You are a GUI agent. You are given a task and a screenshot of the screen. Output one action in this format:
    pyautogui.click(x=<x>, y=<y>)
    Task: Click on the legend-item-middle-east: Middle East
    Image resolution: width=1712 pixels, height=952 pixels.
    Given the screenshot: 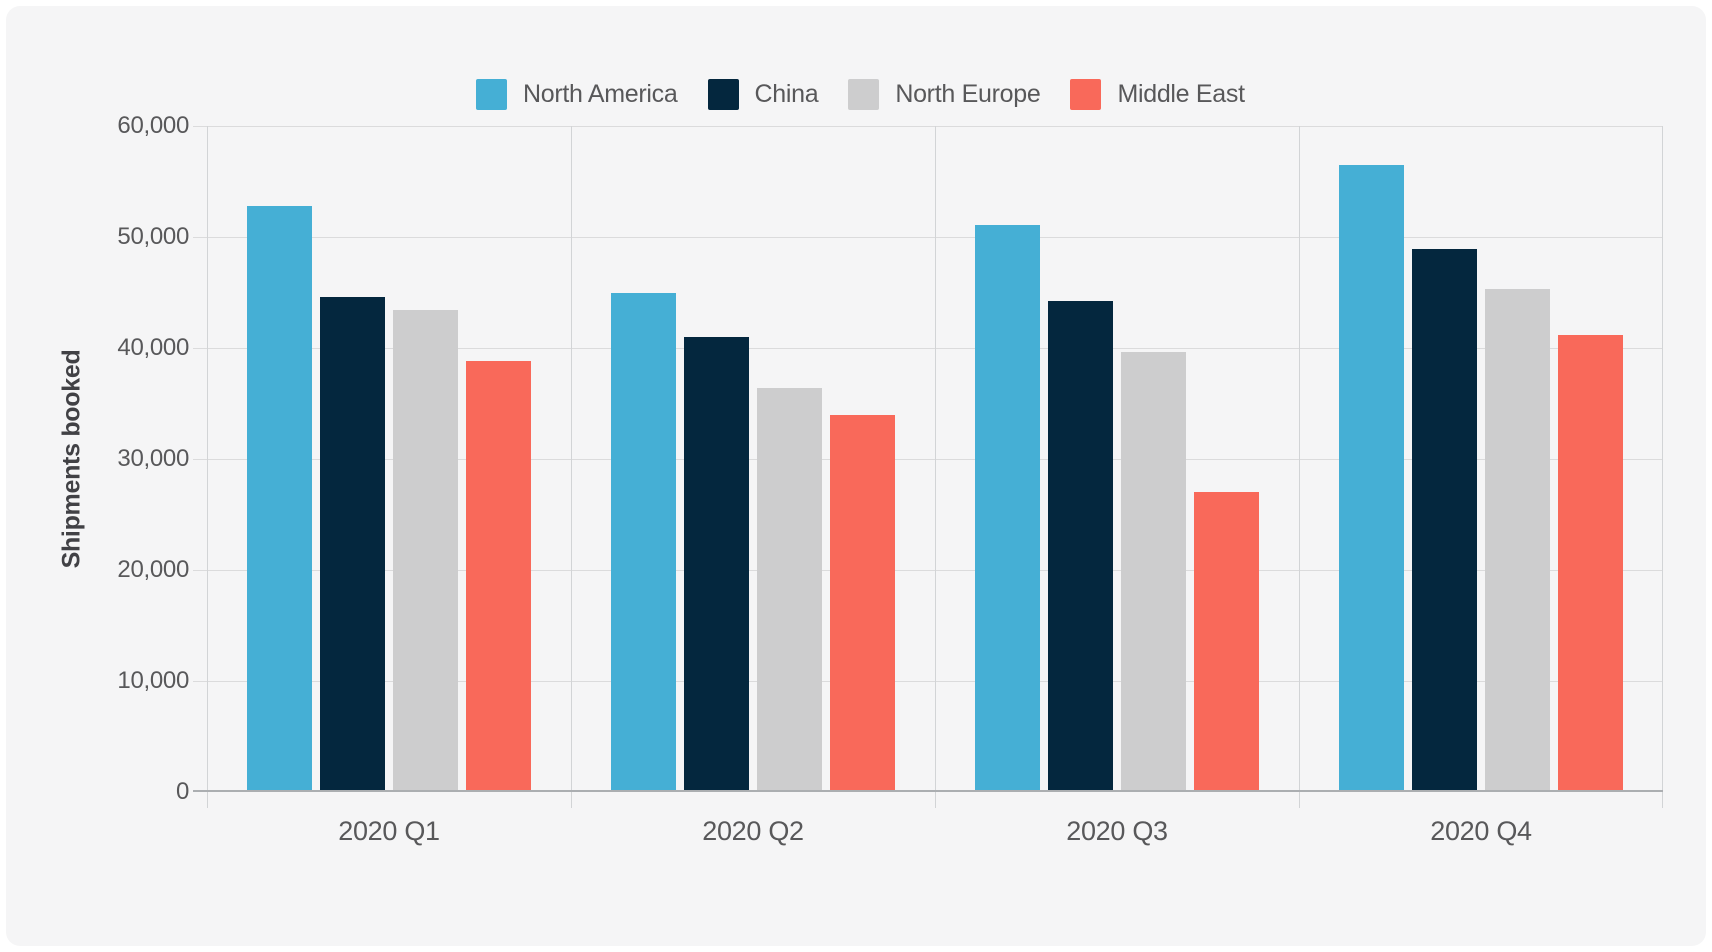 What is the action you would take?
    pyautogui.click(x=1157, y=94)
    